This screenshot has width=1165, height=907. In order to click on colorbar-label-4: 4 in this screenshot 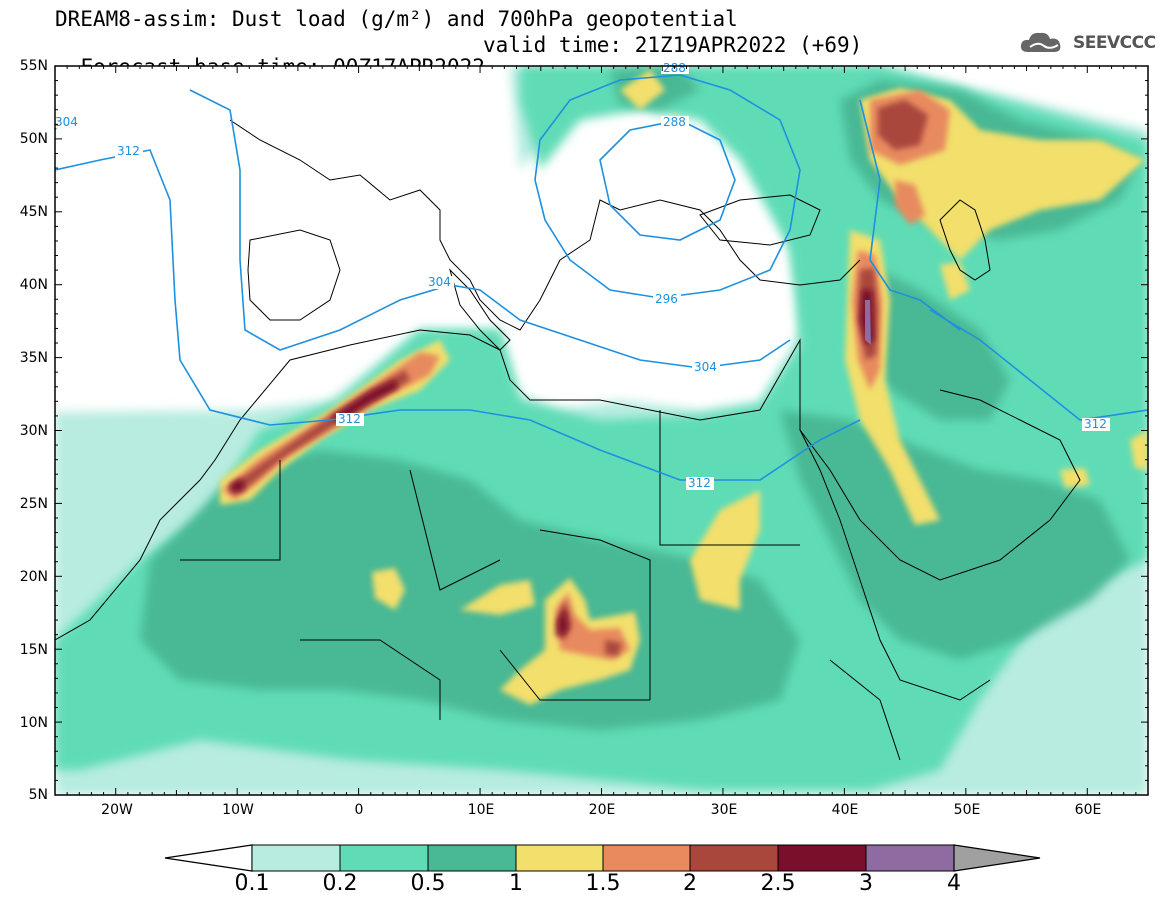, I will do `click(954, 883)`.